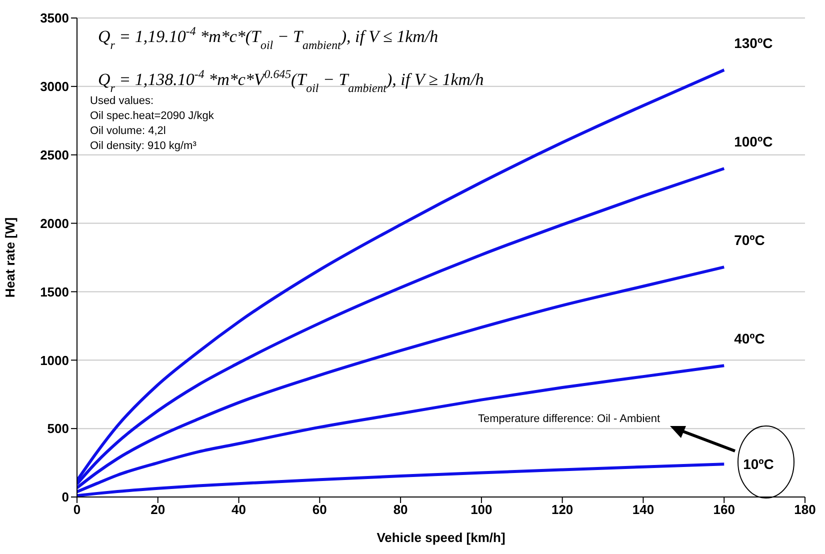 Image resolution: width=825 pixels, height=554 pixels. What do you see at coordinates (724, 510) in the screenshot?
I see `x-tick-label: 160` at bounding box center [724, 510].